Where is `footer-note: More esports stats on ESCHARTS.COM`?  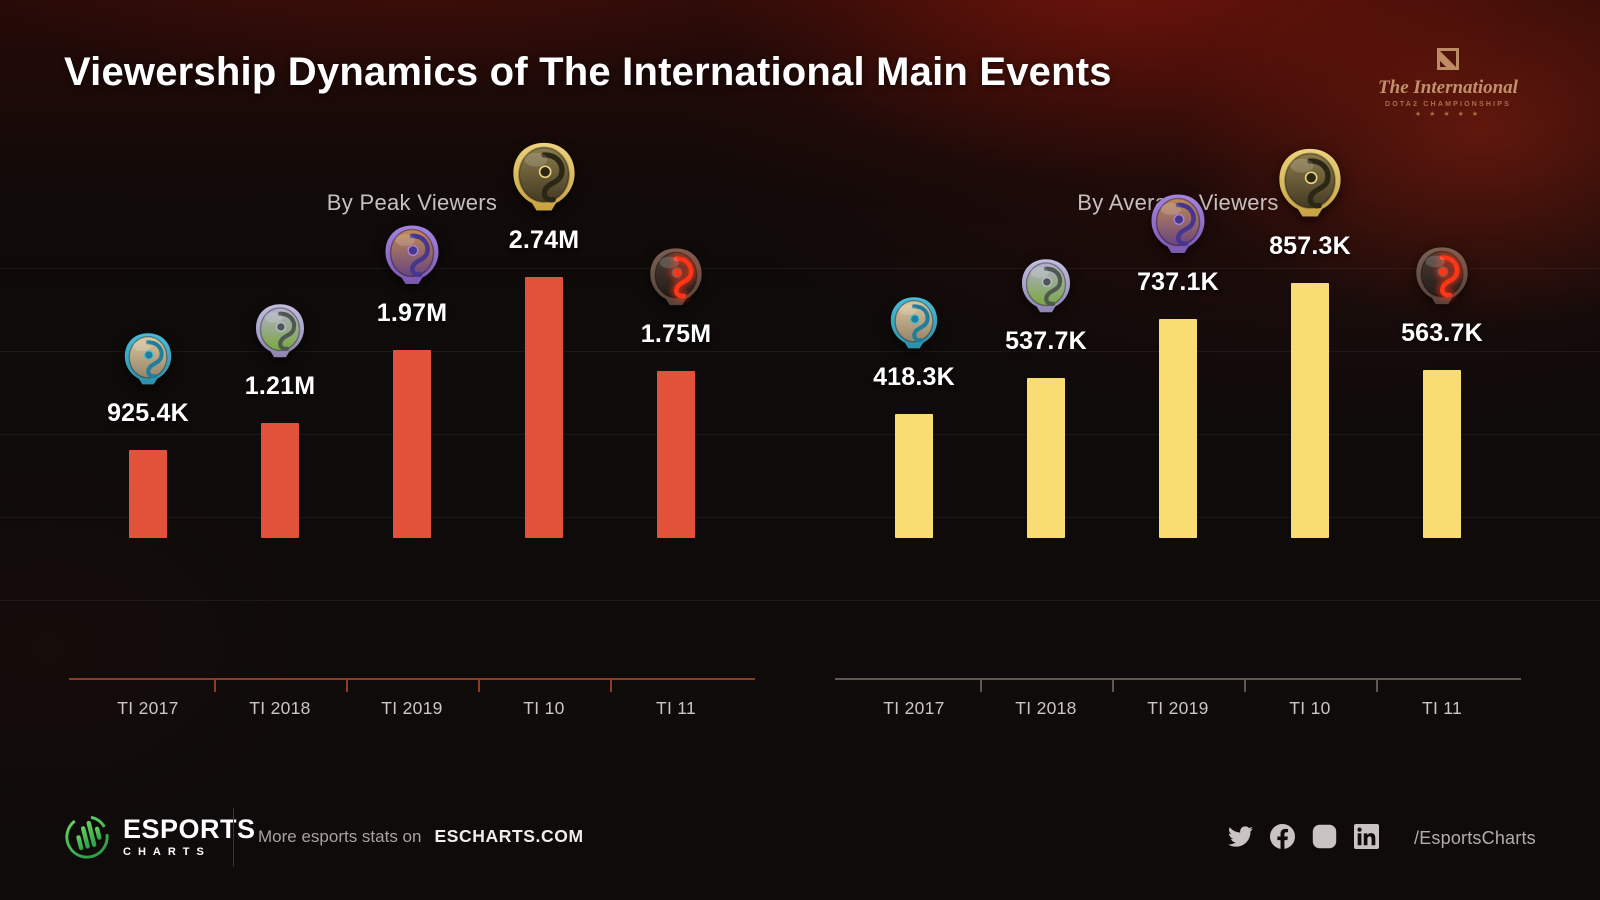 footer-note: More esports stats on ESCHARTS.COM is located at coordinates (421, 836).